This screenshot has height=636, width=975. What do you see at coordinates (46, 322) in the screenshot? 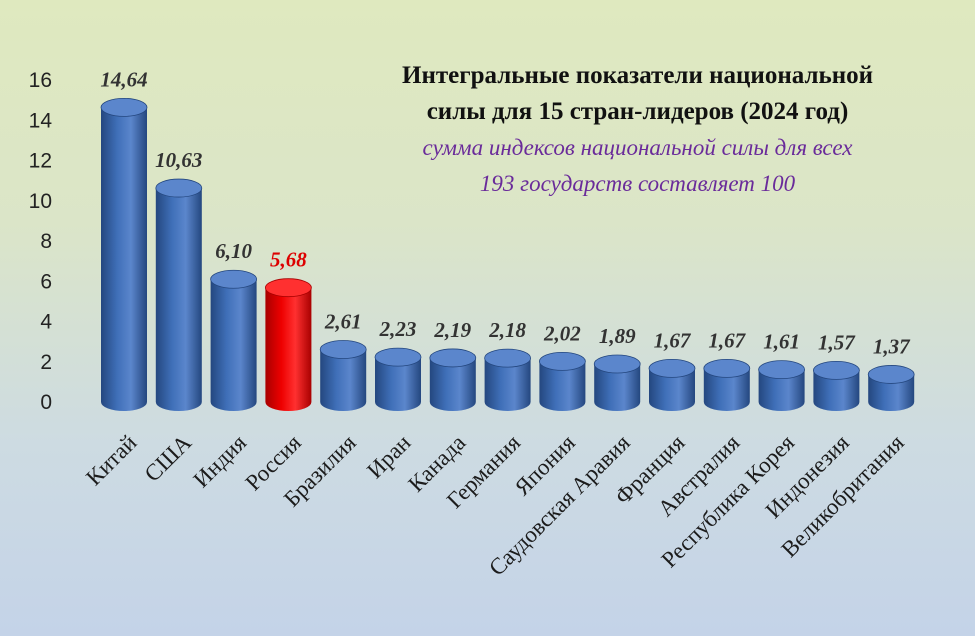
I see `y-tick-label: 4` at bounding box center [46, 322].